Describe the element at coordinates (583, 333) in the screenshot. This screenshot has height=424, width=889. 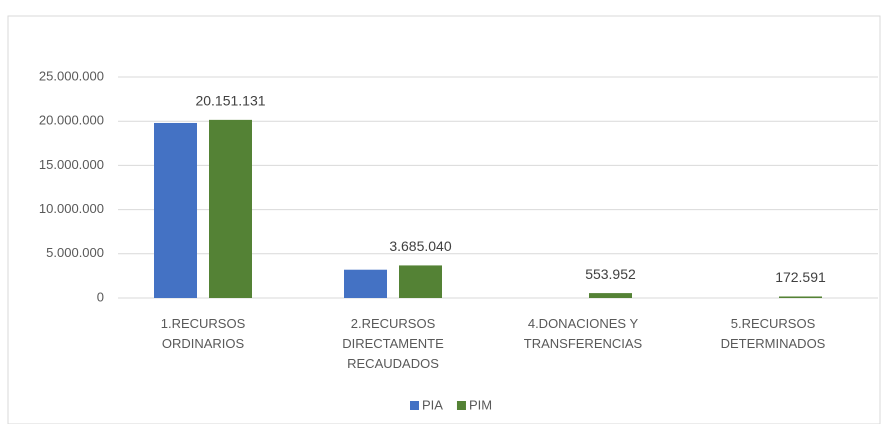
I see `x-tick-label: 4.DONACIONES Y TRANSFERENCIAS` at that location.